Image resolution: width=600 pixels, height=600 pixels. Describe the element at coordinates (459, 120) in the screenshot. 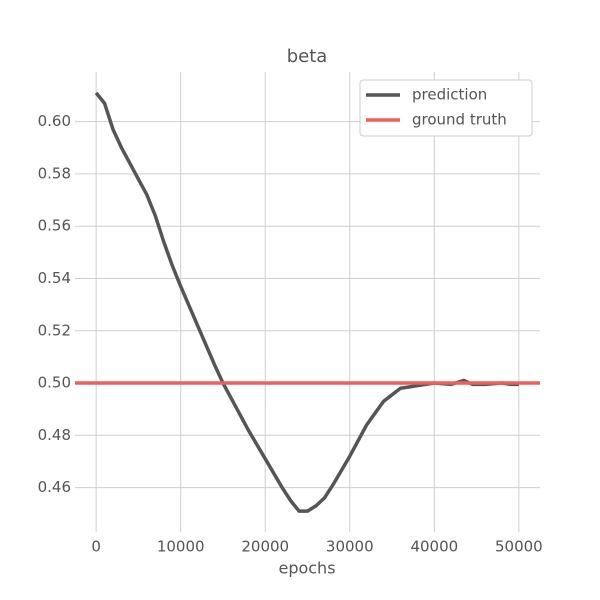

I see `legend-label: ground truth` at that location.